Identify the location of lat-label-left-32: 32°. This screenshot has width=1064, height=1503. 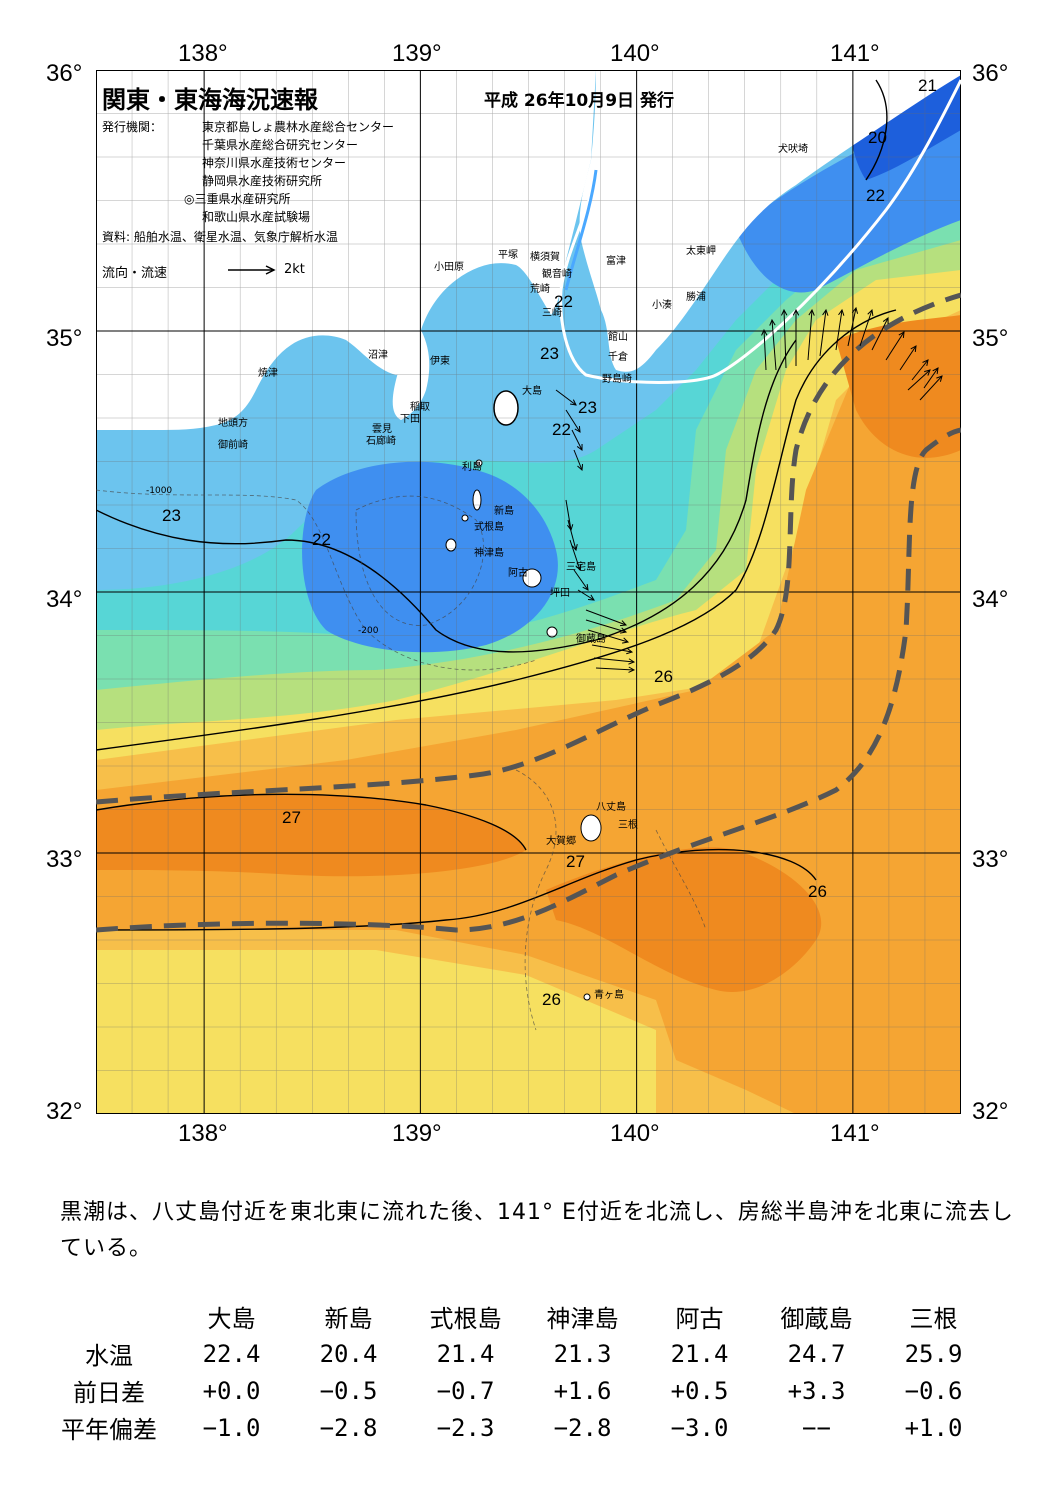
(64, 1111).